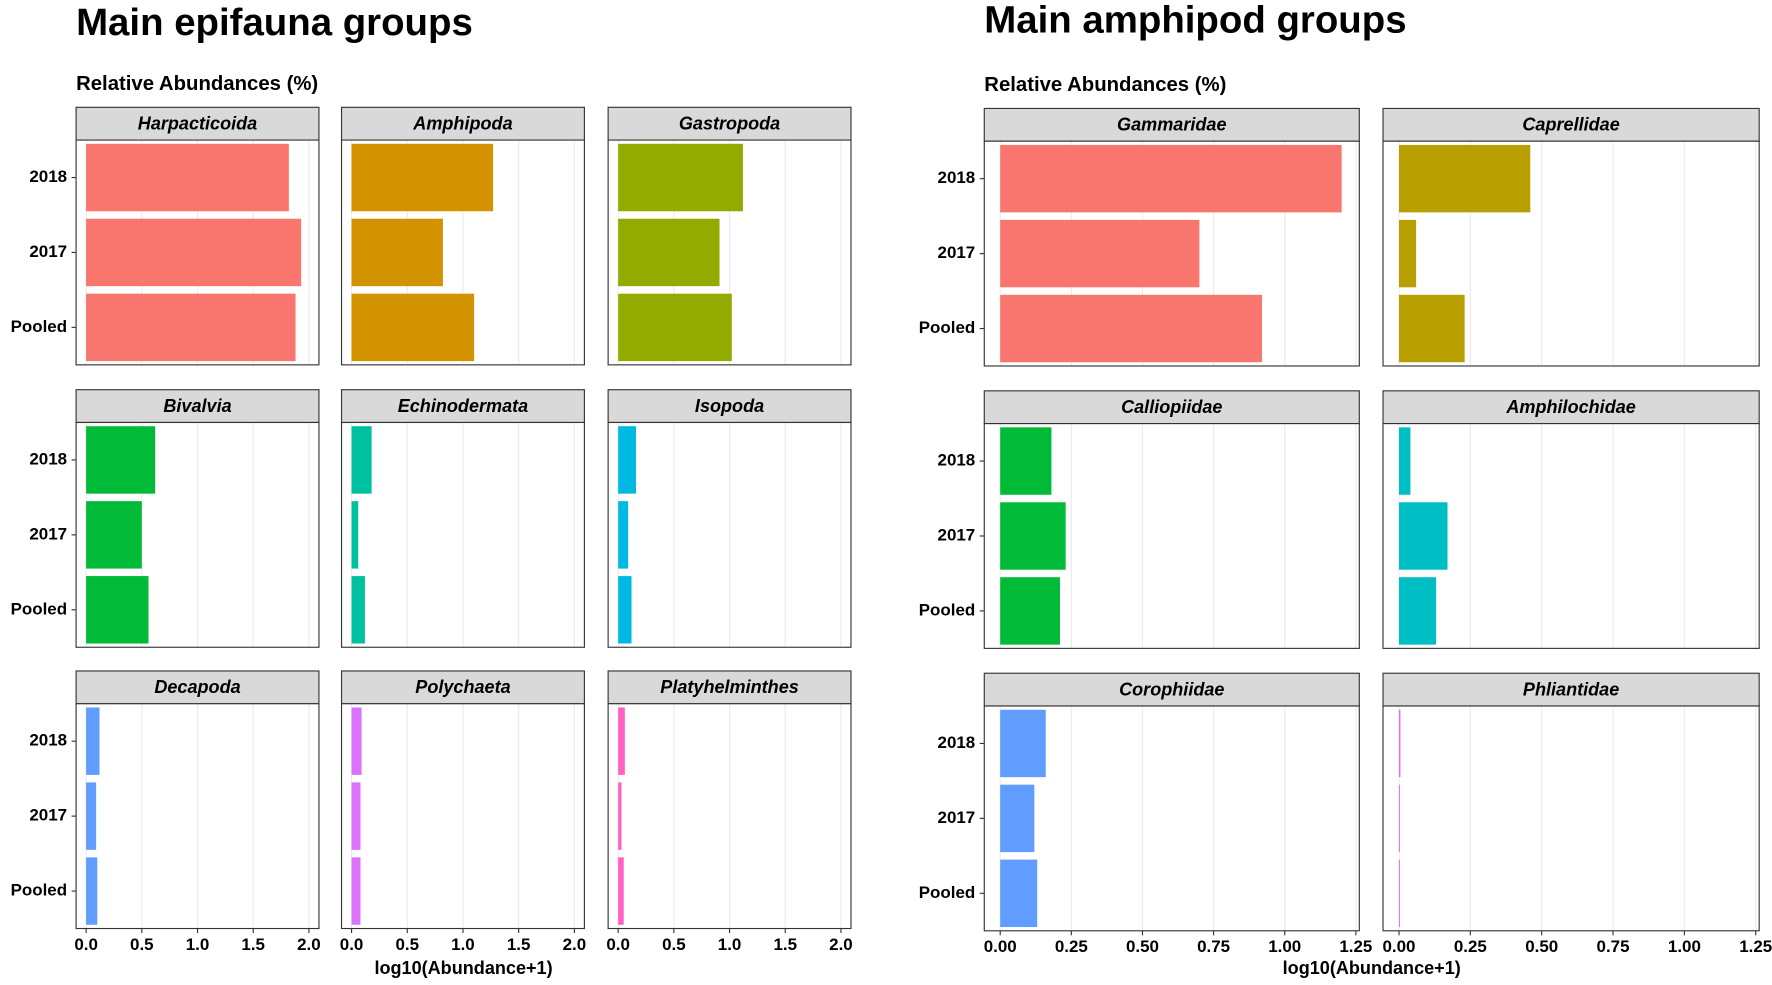 Image resolution: width=1772 pixels, height=985 pixels. What do you see at coordinates (1399, 946) in the screenshot?
I see `x-tick-label: 0.00` at bounding box center [1399, 946].